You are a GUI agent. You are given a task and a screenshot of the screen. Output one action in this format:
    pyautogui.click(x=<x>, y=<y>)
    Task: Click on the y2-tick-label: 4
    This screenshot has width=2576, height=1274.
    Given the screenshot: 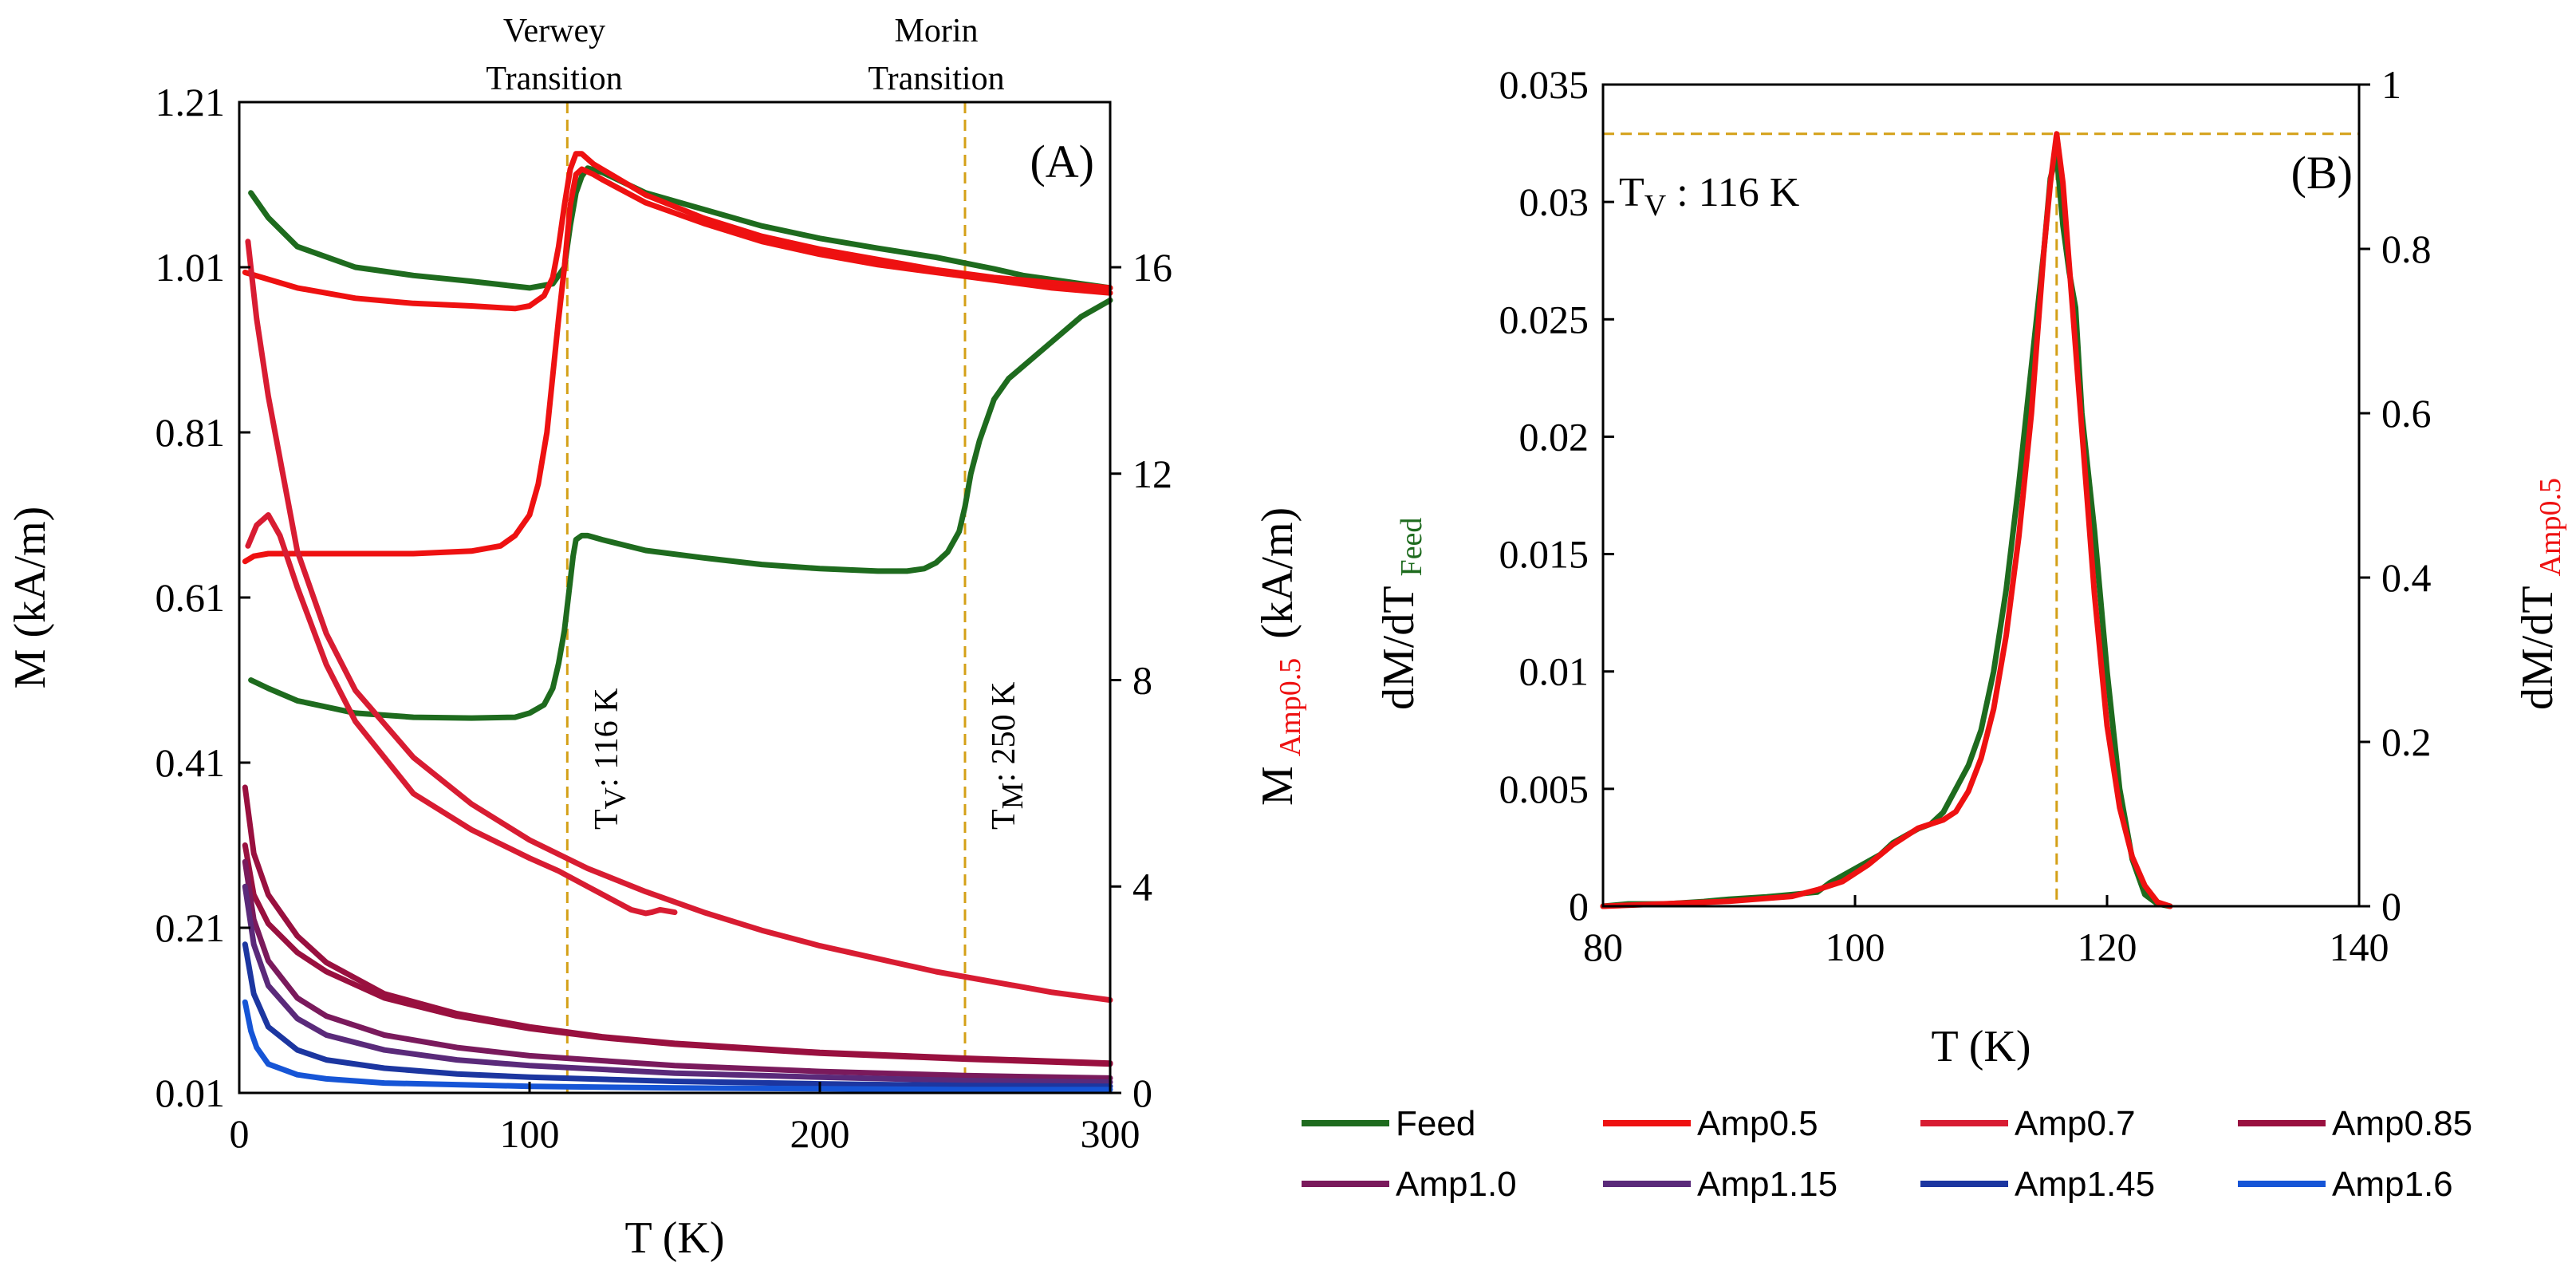 What is the action you would take?
    pyautogui.click(x=1142, y=886)
    